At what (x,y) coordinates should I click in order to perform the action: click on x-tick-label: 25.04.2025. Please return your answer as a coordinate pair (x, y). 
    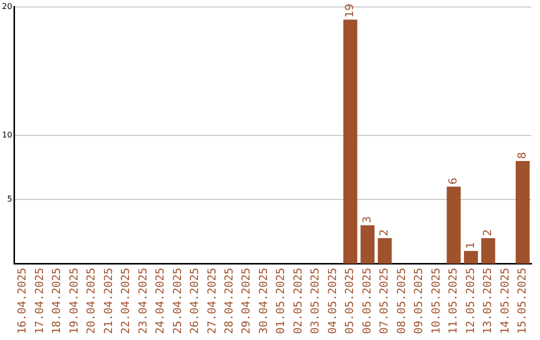
    Looking at the image, I should click on (177, 301).